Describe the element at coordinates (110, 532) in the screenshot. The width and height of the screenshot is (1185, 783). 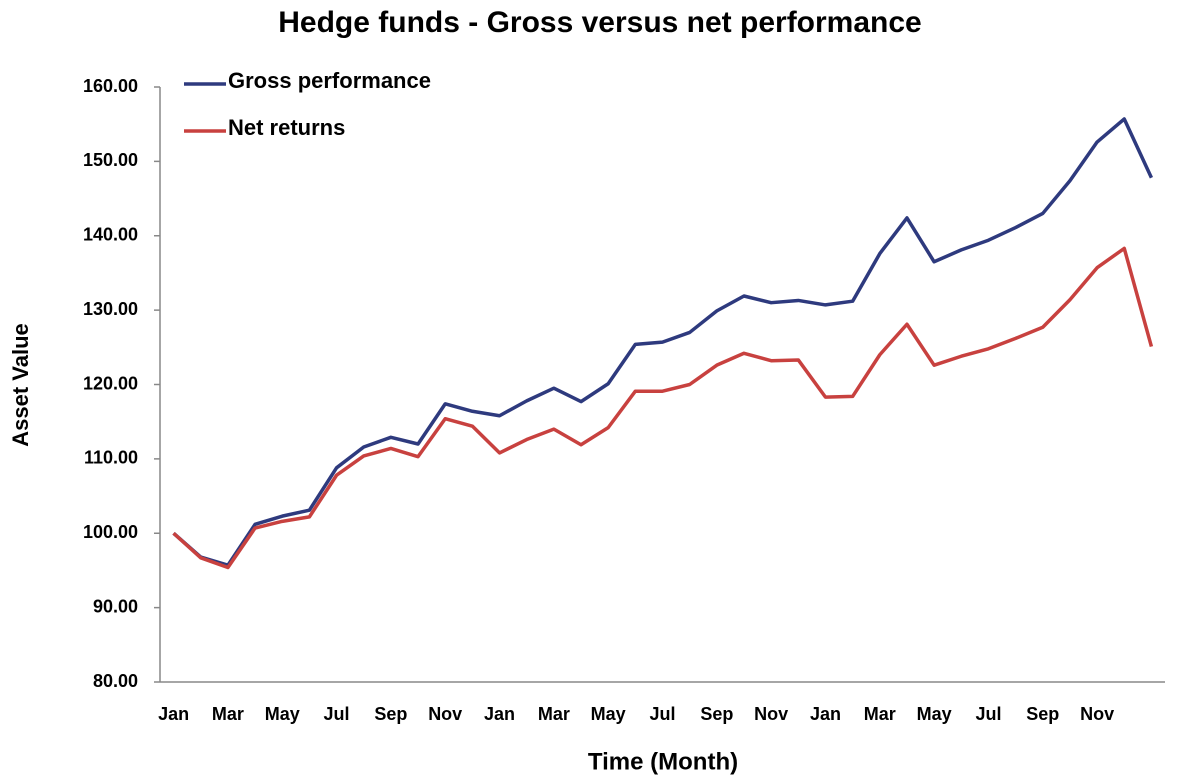
I see `y-tick-label: 100.00` at that location.